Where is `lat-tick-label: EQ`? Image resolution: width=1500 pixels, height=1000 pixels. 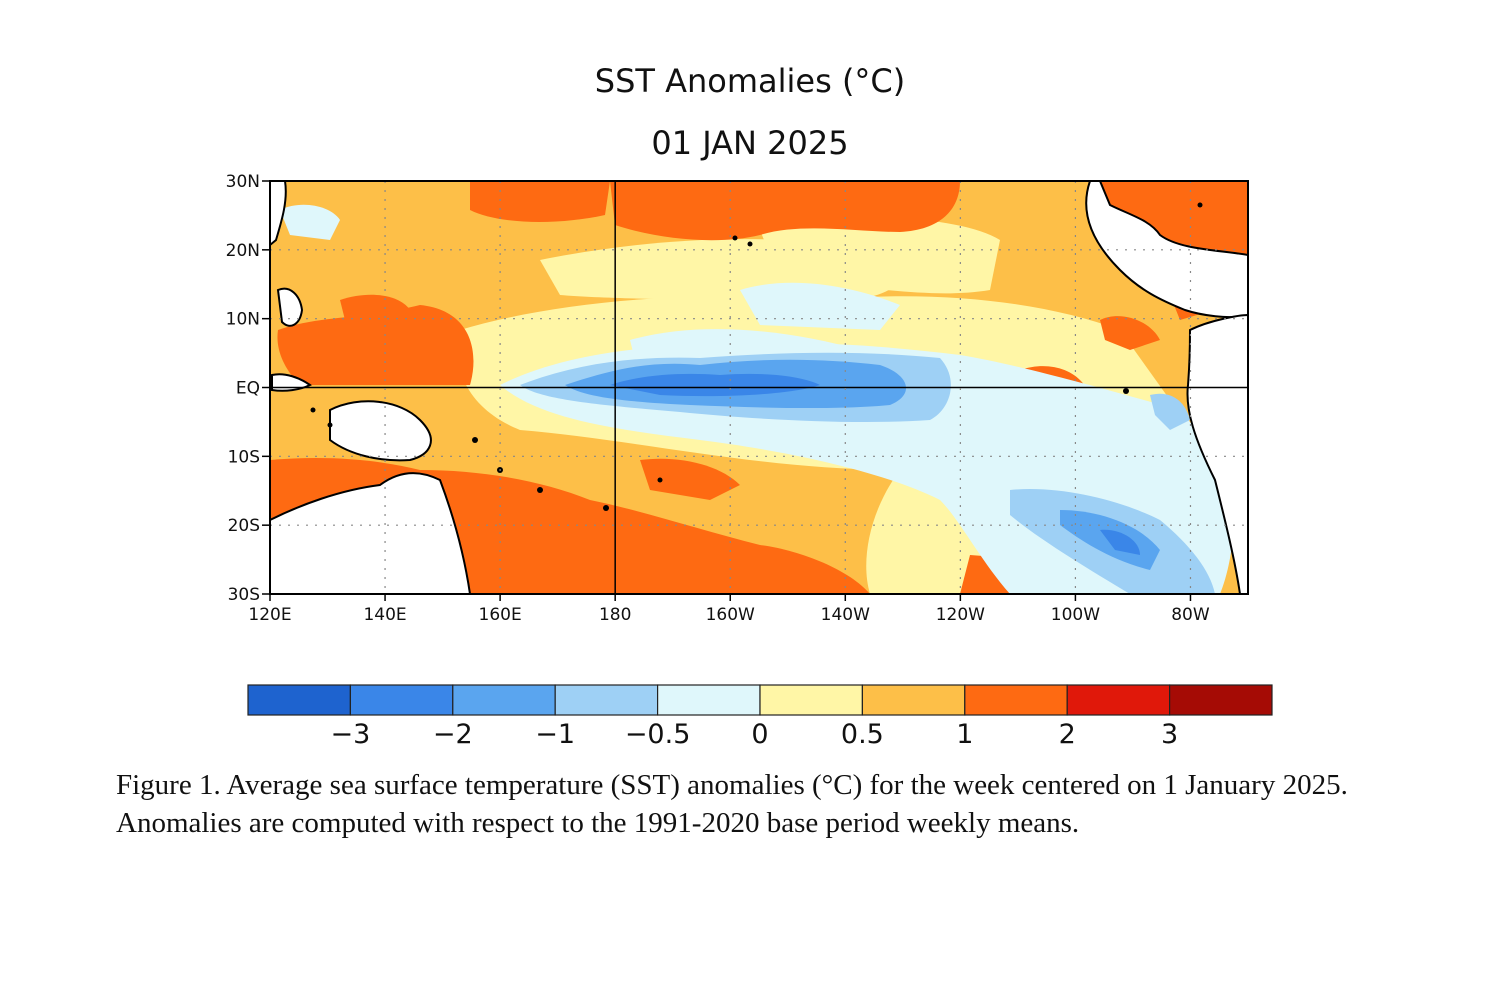 lat-tick-label: EQ is located at coordinates (248, 389).